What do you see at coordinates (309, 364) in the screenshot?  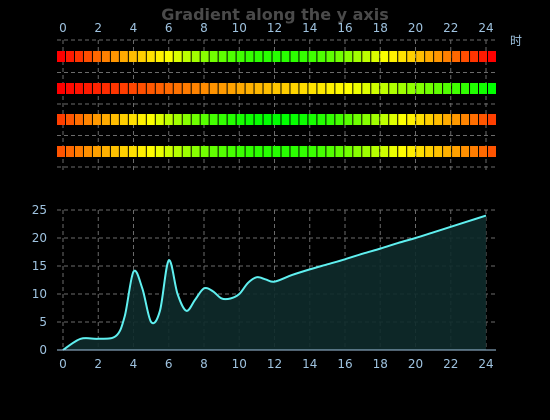 I see `area-x-tick: 14` at bounding box center [309, 364].